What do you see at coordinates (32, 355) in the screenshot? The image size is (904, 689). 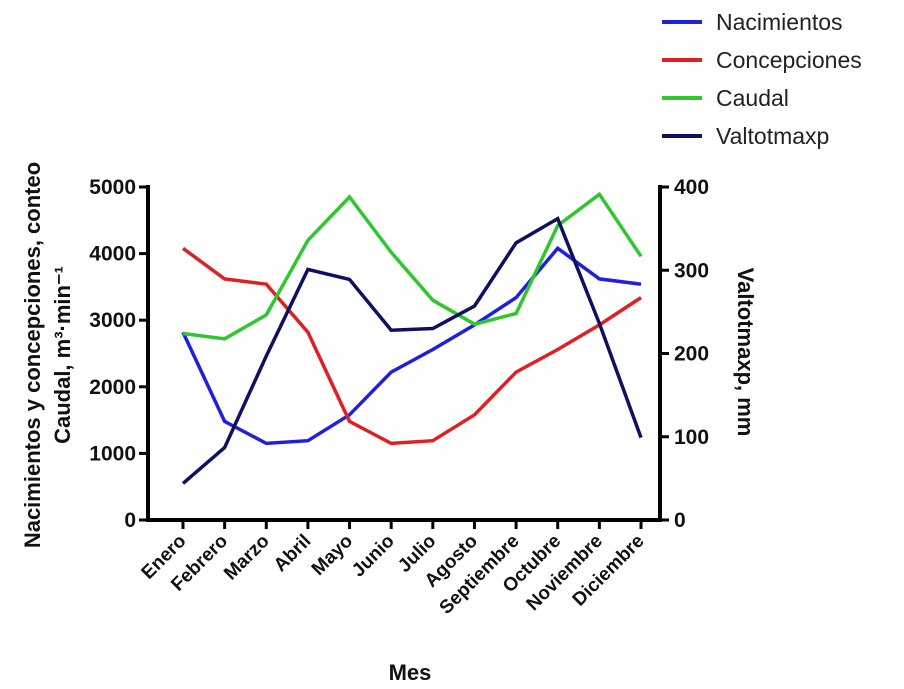 I see `left-y-axis-title-line1: Nacimientos y concepciones, conteo` at bounding box center [32, 355].